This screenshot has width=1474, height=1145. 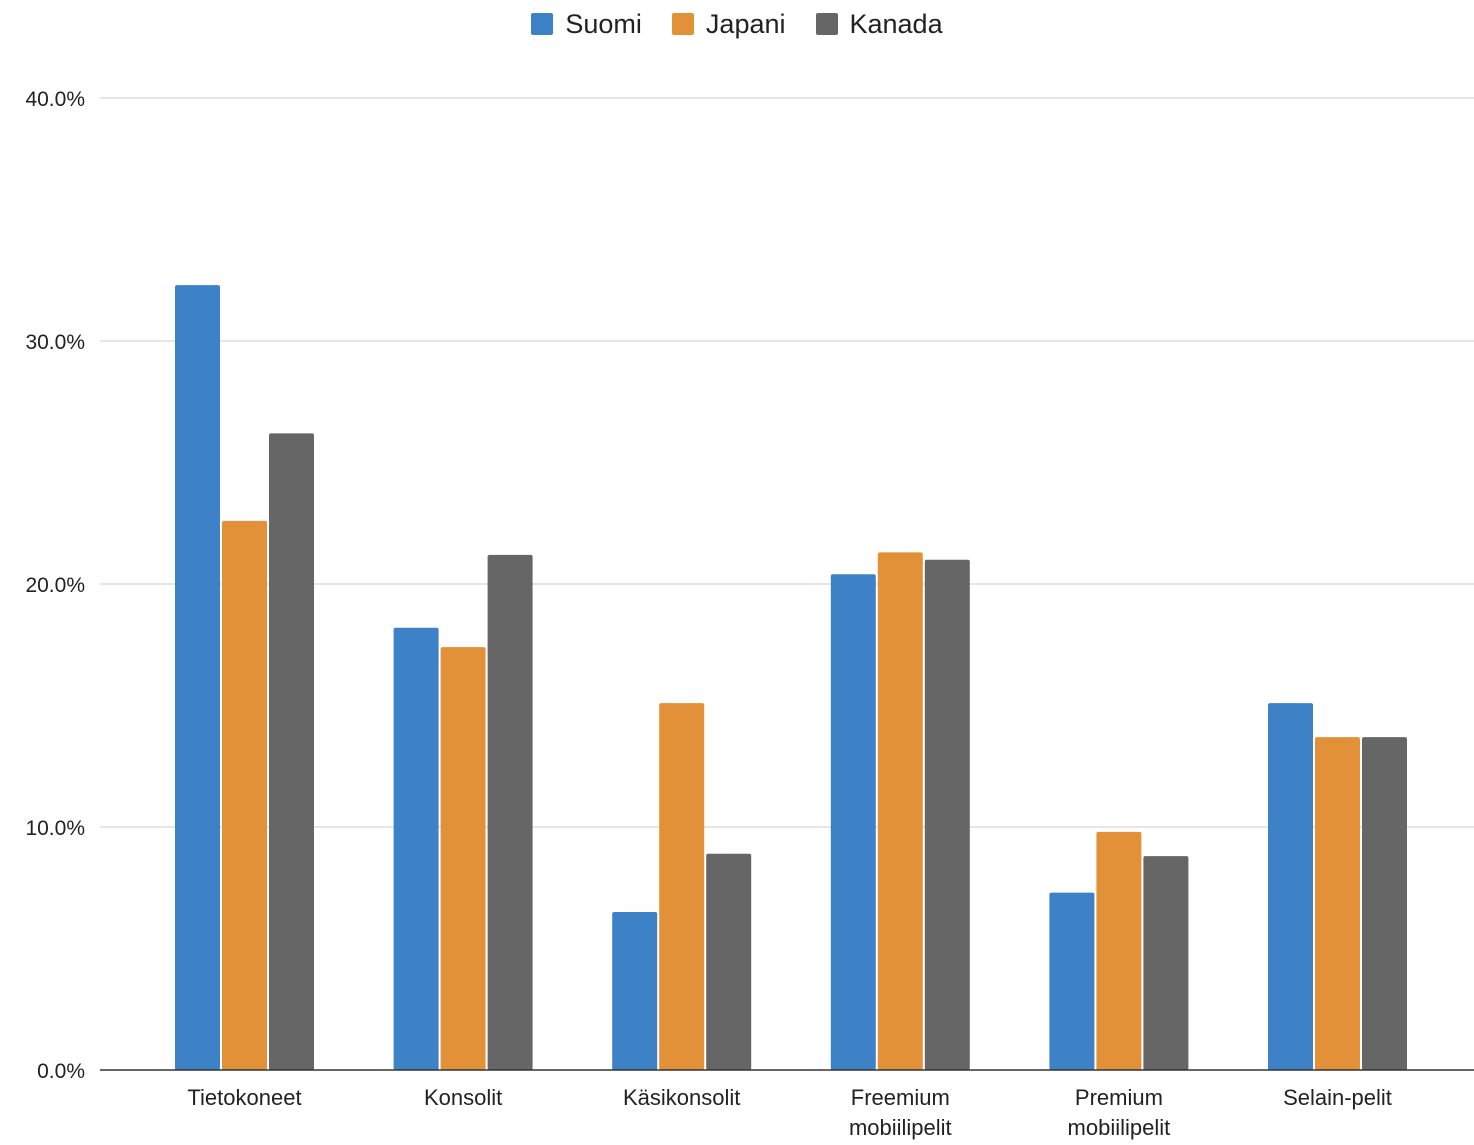 What do you see at coordinates (1337, 1097) in the screenshot?
I see `x-tick-label: Selain-pelit` at bounding box center [1337, 1097].